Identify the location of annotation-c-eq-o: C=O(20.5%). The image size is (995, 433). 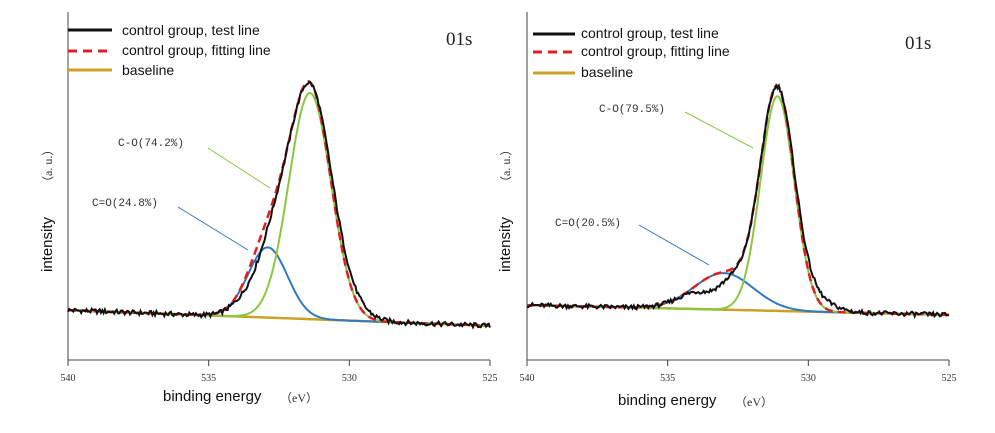
(588, 224).